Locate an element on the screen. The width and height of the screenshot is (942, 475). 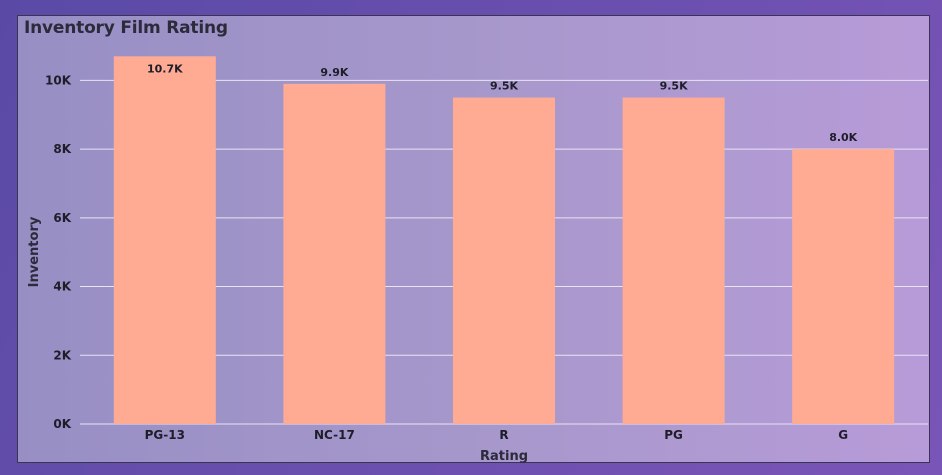
y-tick-label: 0K is located at coordinates (62, 424).